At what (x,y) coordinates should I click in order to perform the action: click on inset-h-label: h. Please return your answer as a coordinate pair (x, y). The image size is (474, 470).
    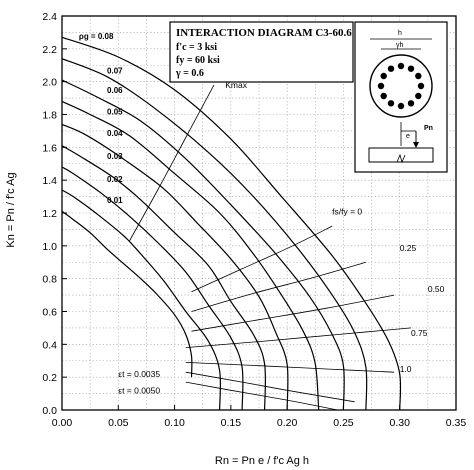
    Looking at the image, I should click on (400, 33).